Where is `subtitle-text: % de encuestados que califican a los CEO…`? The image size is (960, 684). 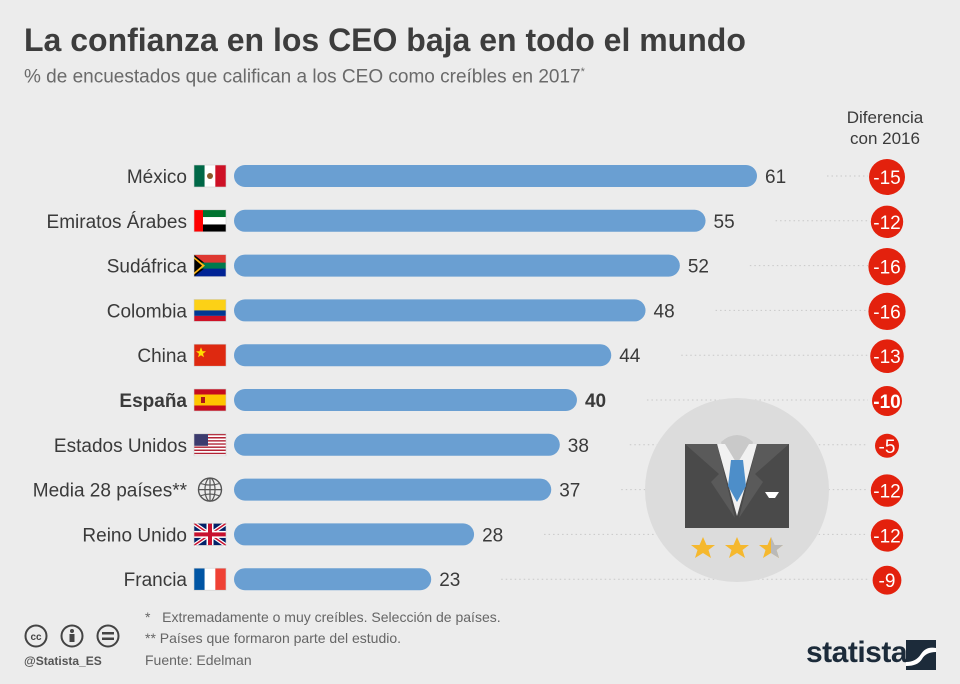
subtitle-text: % de encuestados que califican a los CEO… is located at coordinates (302, 77).